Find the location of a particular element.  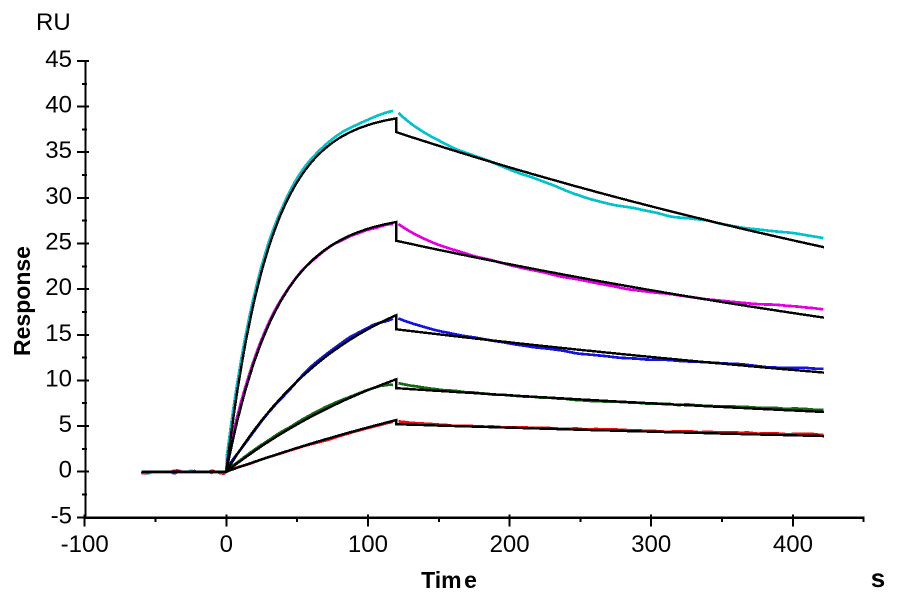

svg-text: -100 is located at coordinates (85, 544).